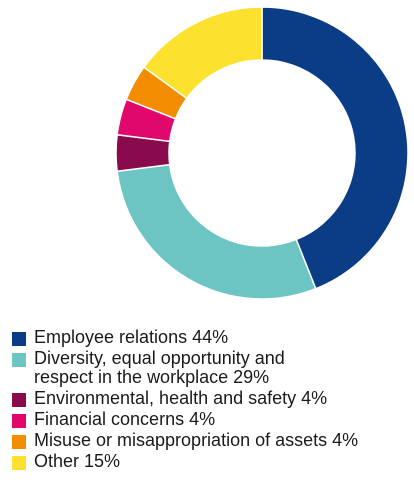 The width and height of the screenshot is (414, 486). What do you see at coordinates (131, 337) in the screenshot?
I see `legend-label: Employee relations 44%` at bounding box center [131, 337].